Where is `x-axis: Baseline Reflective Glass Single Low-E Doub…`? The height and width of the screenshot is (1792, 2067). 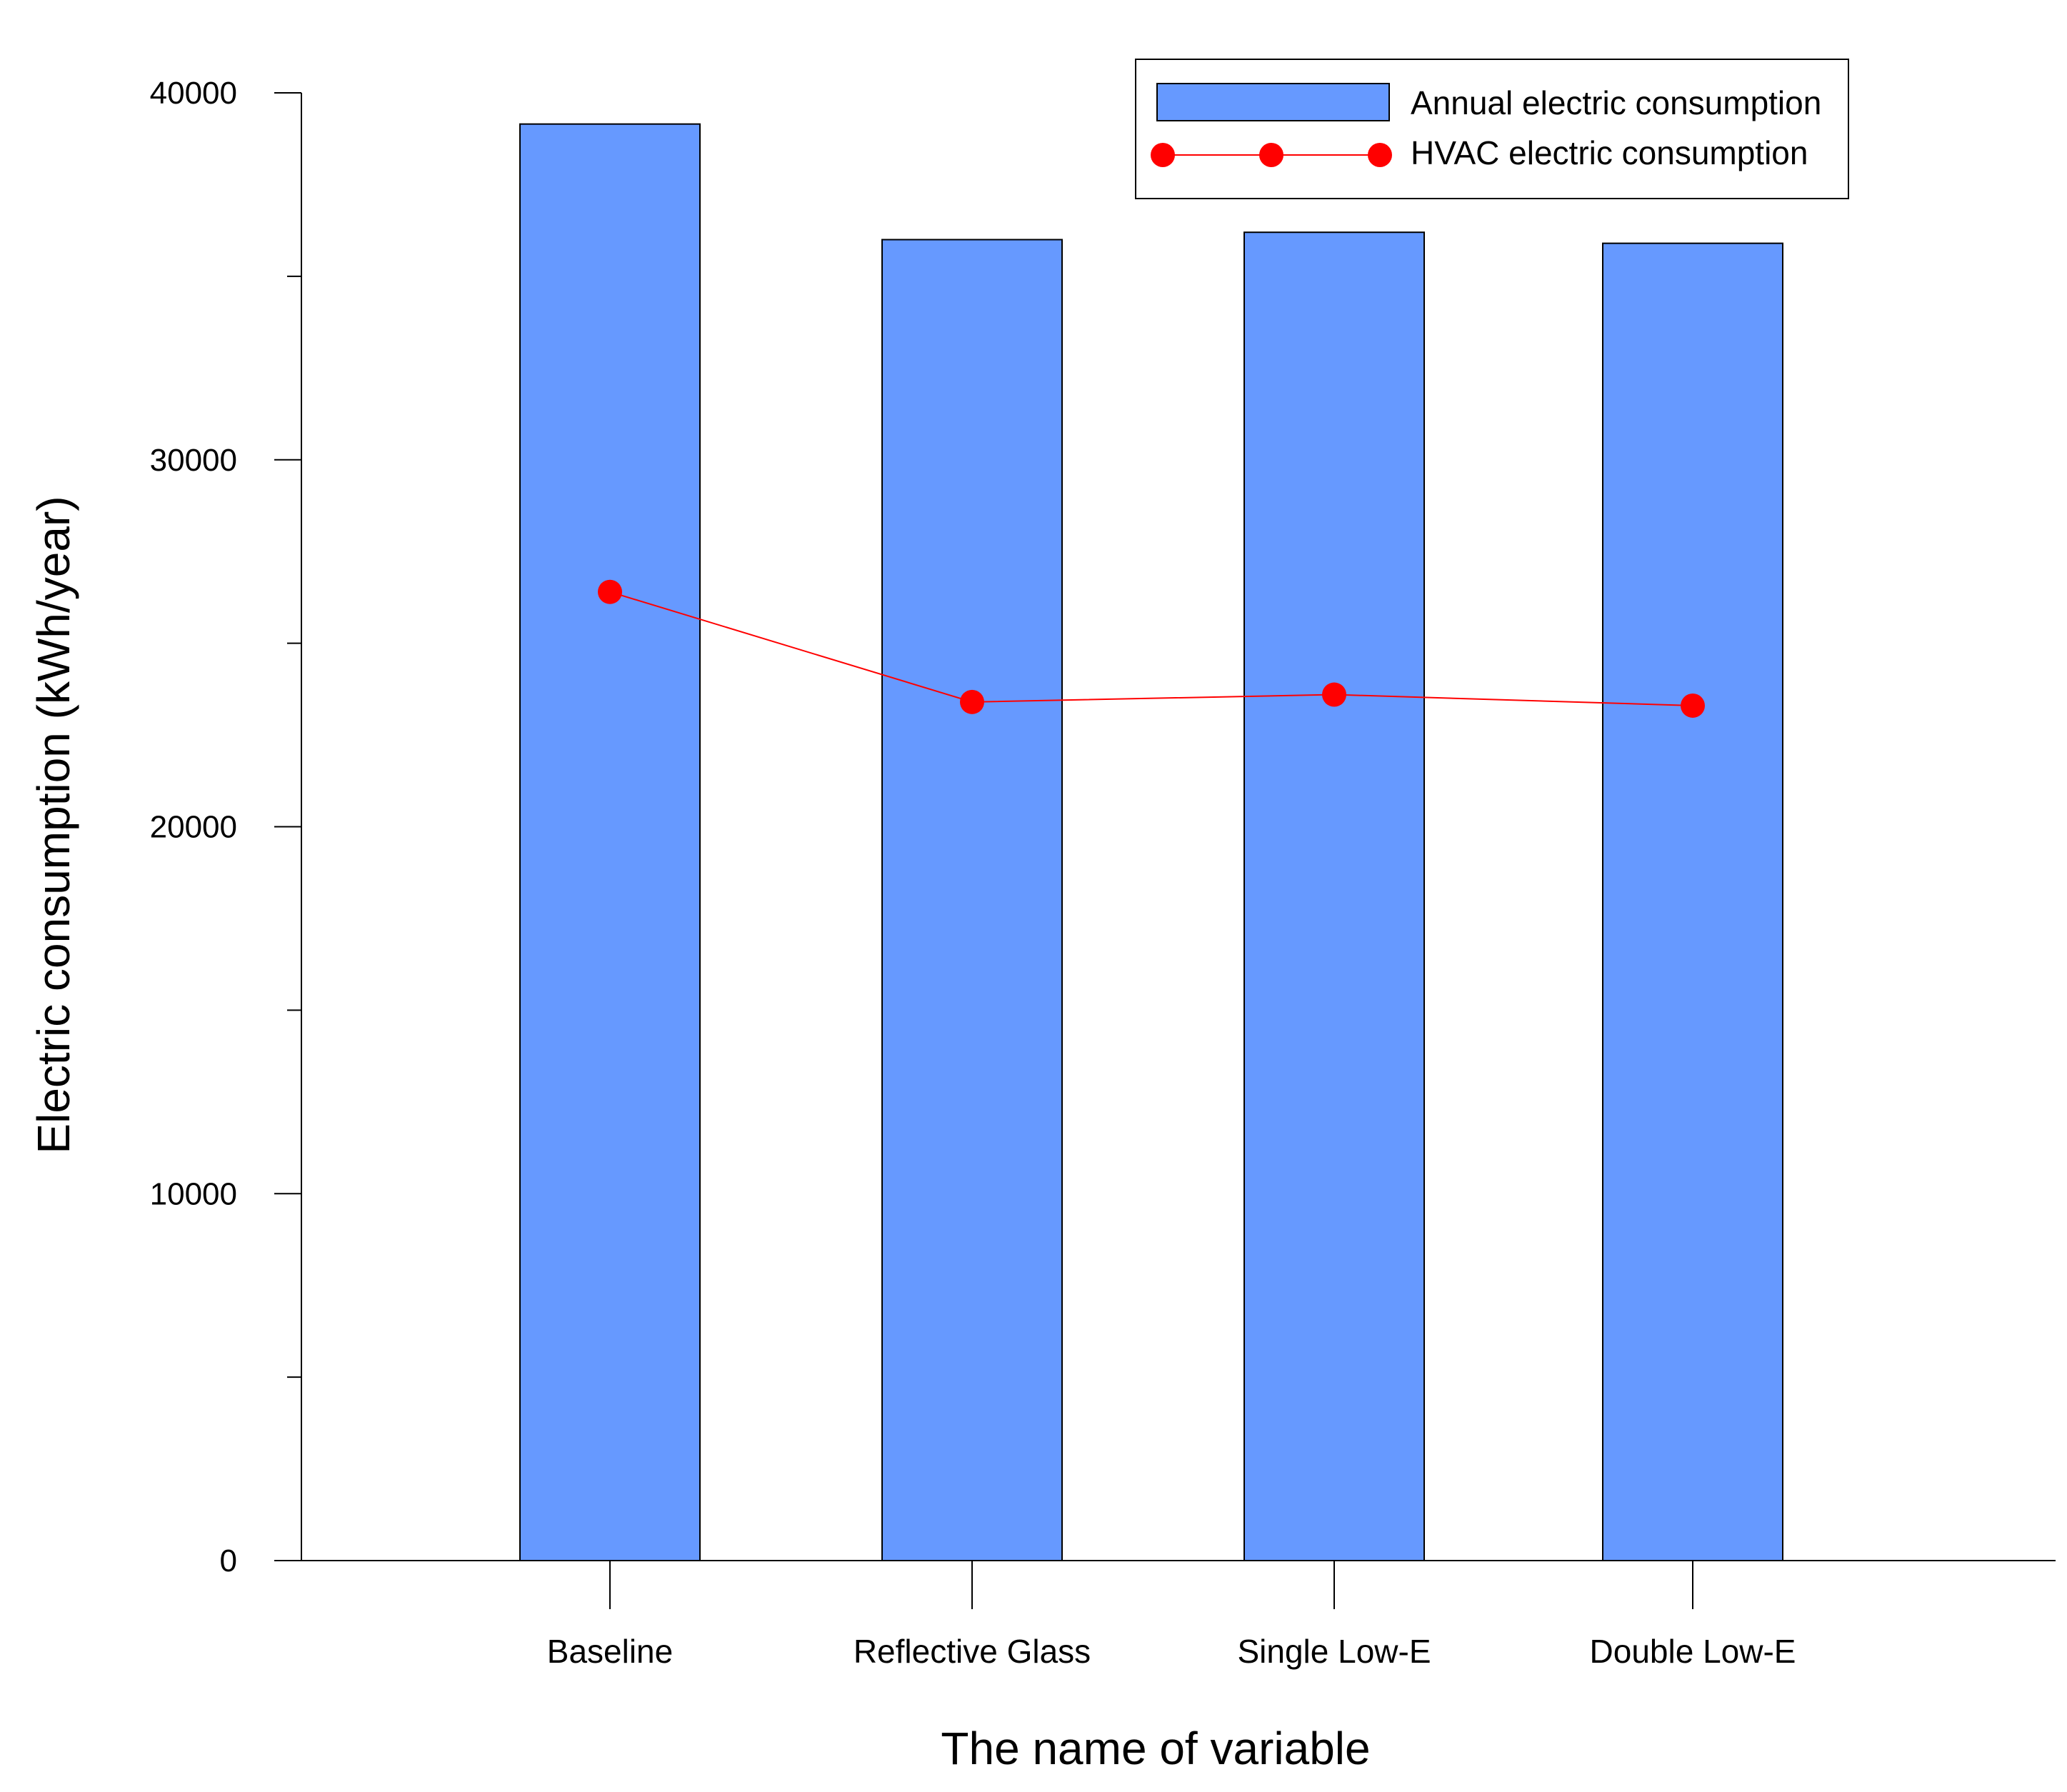
x-axis: Baseline Reflective Glass Single Low-E Doub… is located at coordinates (1178, 1615).